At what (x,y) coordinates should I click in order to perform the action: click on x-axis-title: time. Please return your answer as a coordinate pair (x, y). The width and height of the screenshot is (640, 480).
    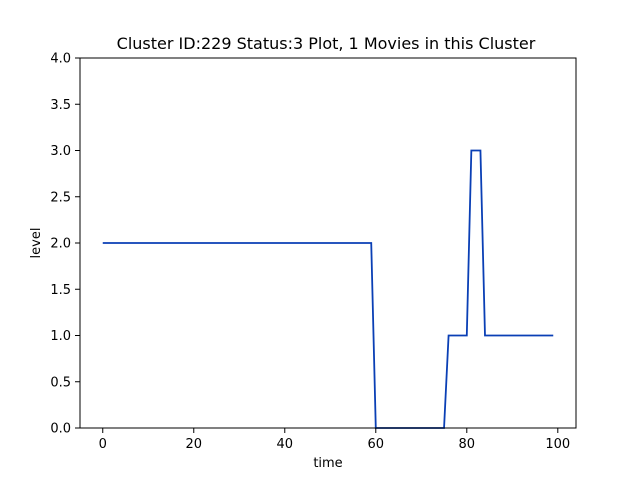
    Looking at the image, I should click on (327, 463).